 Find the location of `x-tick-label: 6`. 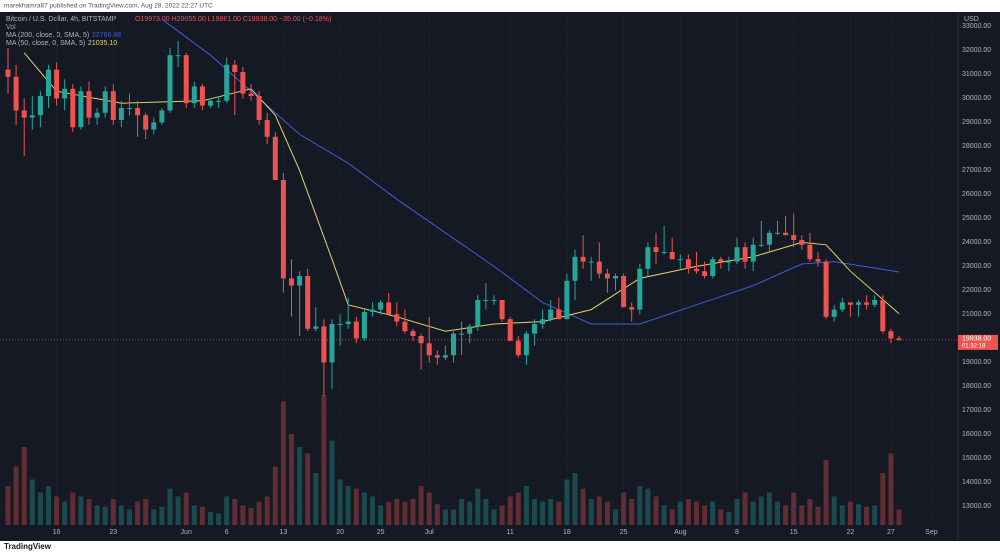

x-tick-label: 6 is located at coordinates (227, 532).